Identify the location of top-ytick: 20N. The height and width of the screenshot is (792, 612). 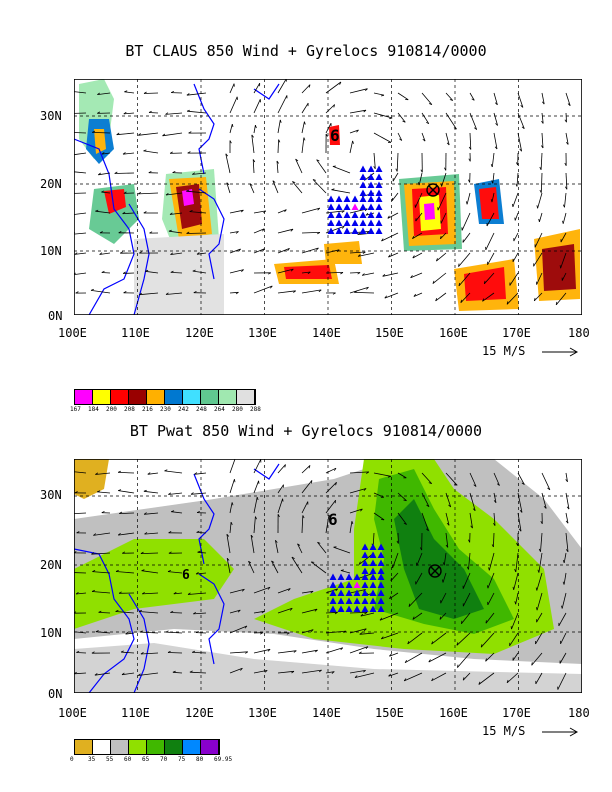
(51, 184).